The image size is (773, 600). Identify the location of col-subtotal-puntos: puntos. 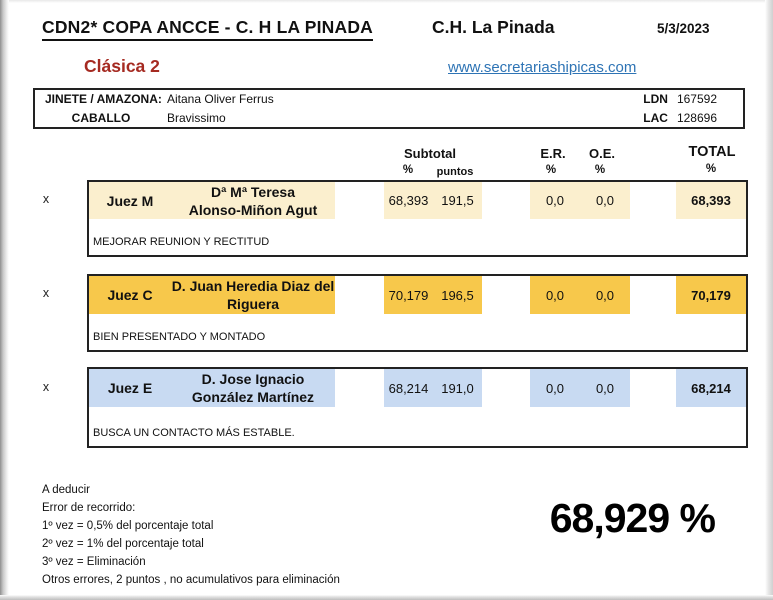
(455, 172).